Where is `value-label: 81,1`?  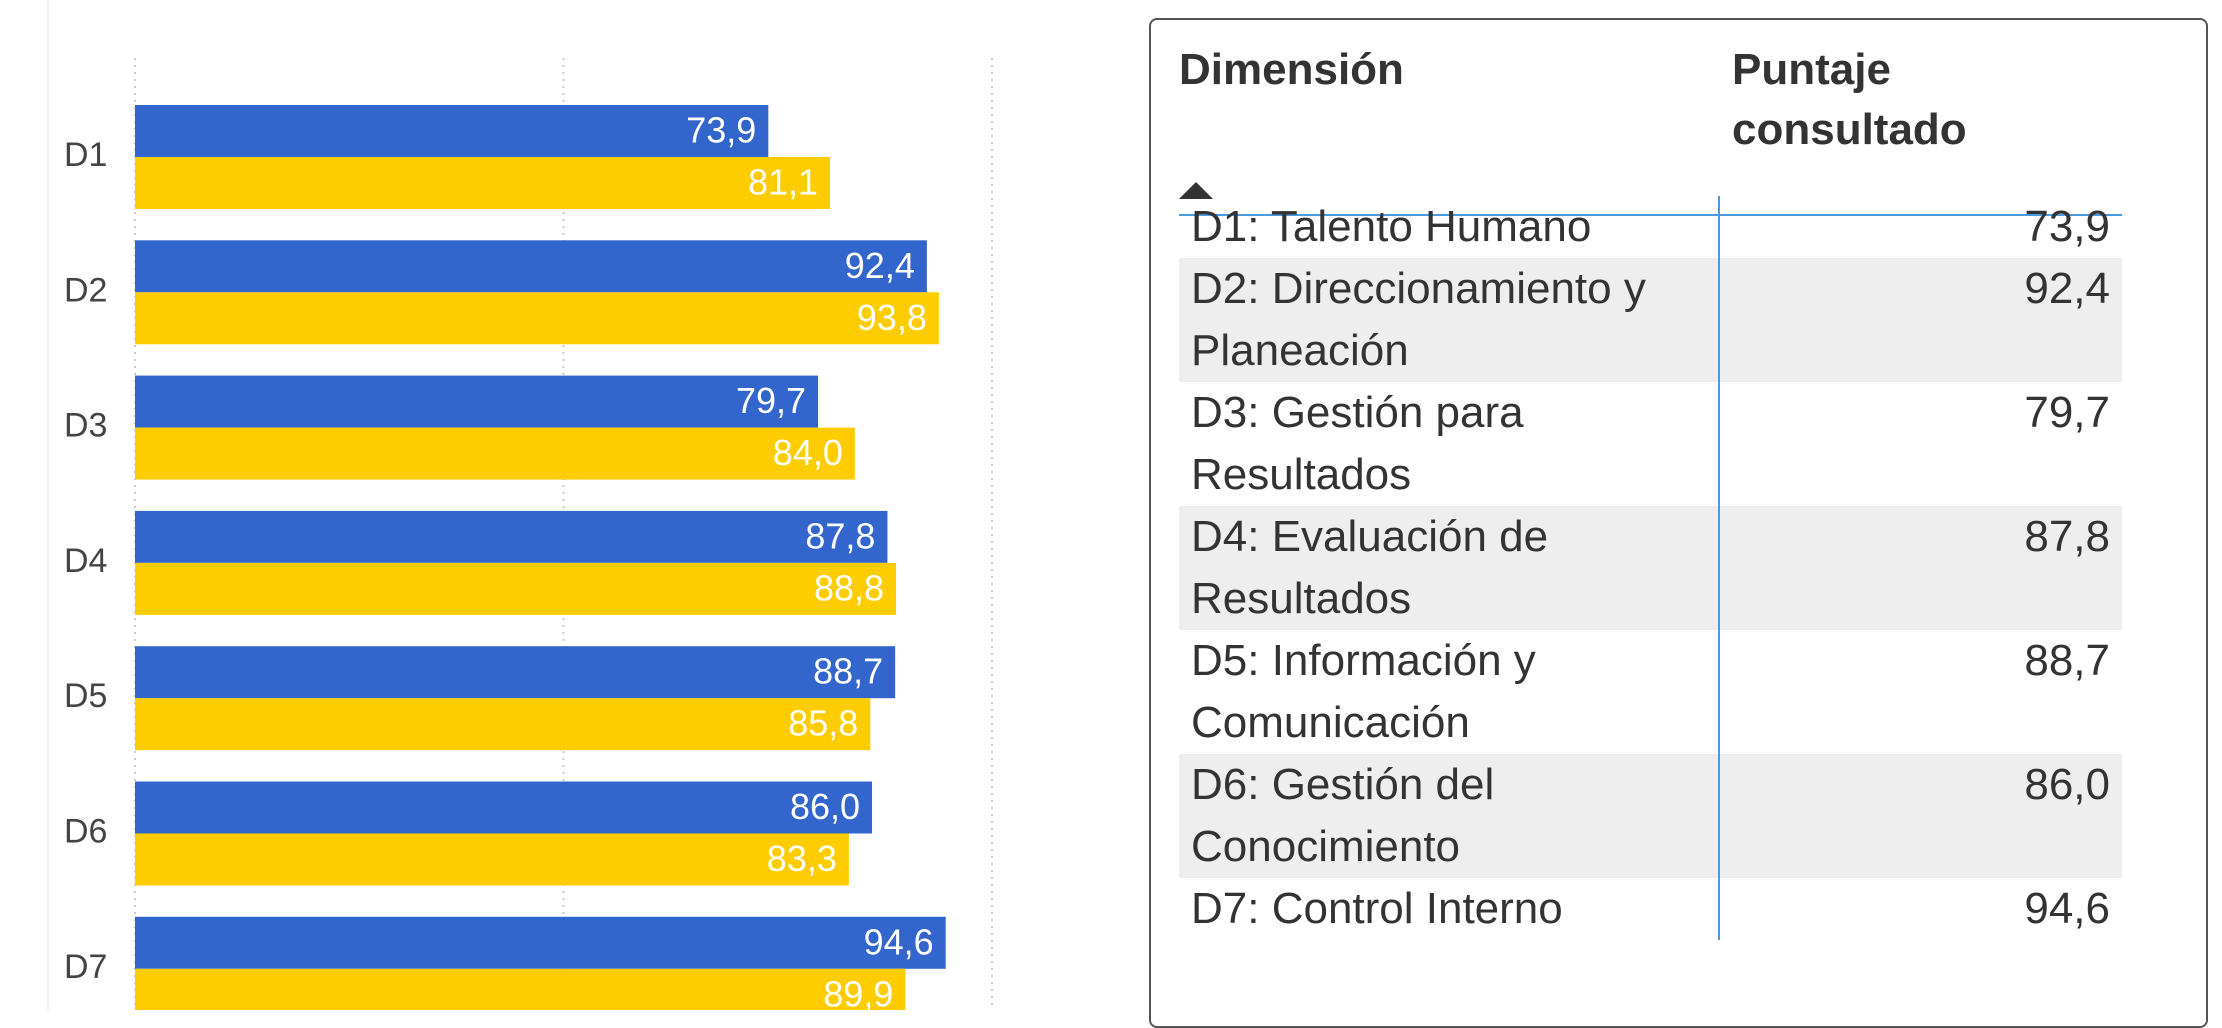 value-label: 81,1 is located at coordinates (783, 182).